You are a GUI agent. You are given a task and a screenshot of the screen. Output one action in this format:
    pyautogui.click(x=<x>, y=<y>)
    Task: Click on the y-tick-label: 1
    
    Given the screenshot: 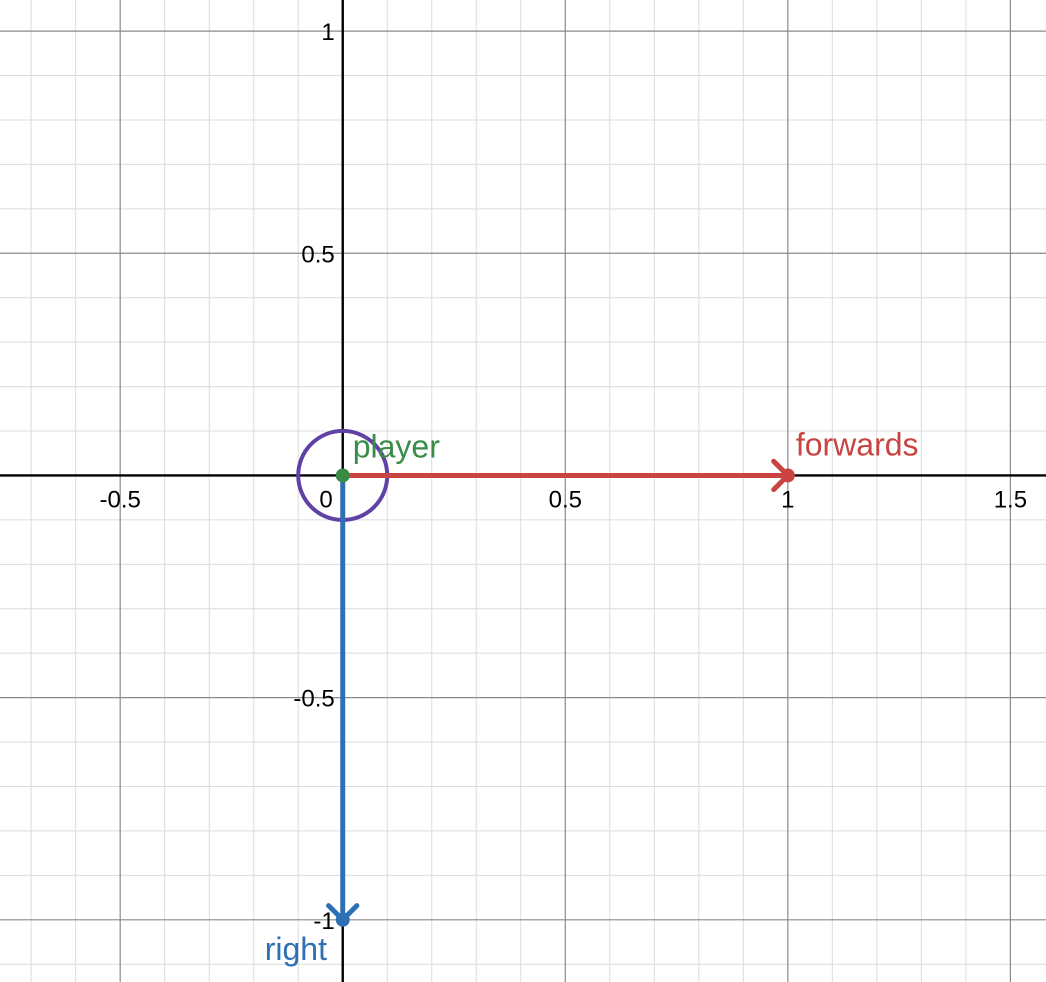 What is the action you would take?
    pyautogui.click(x=327, y=32)
    